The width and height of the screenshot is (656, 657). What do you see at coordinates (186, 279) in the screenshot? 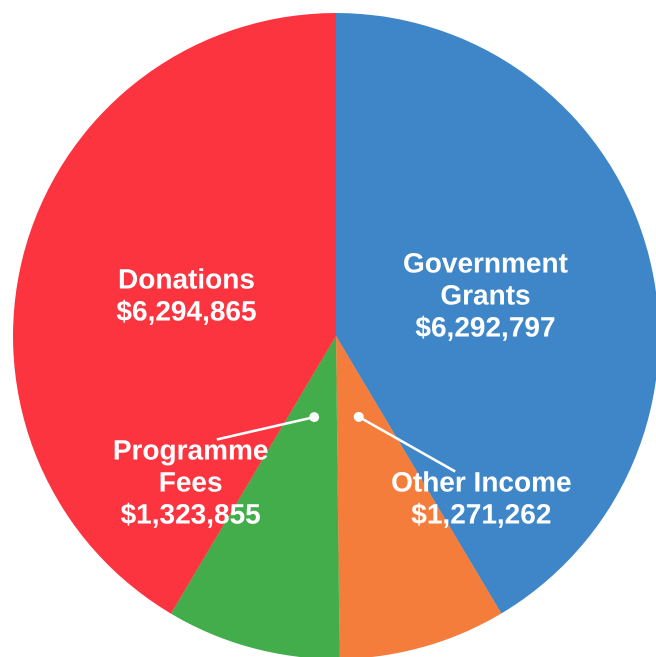
I see `slice-label: Donations` at bounding box center [186, 279].